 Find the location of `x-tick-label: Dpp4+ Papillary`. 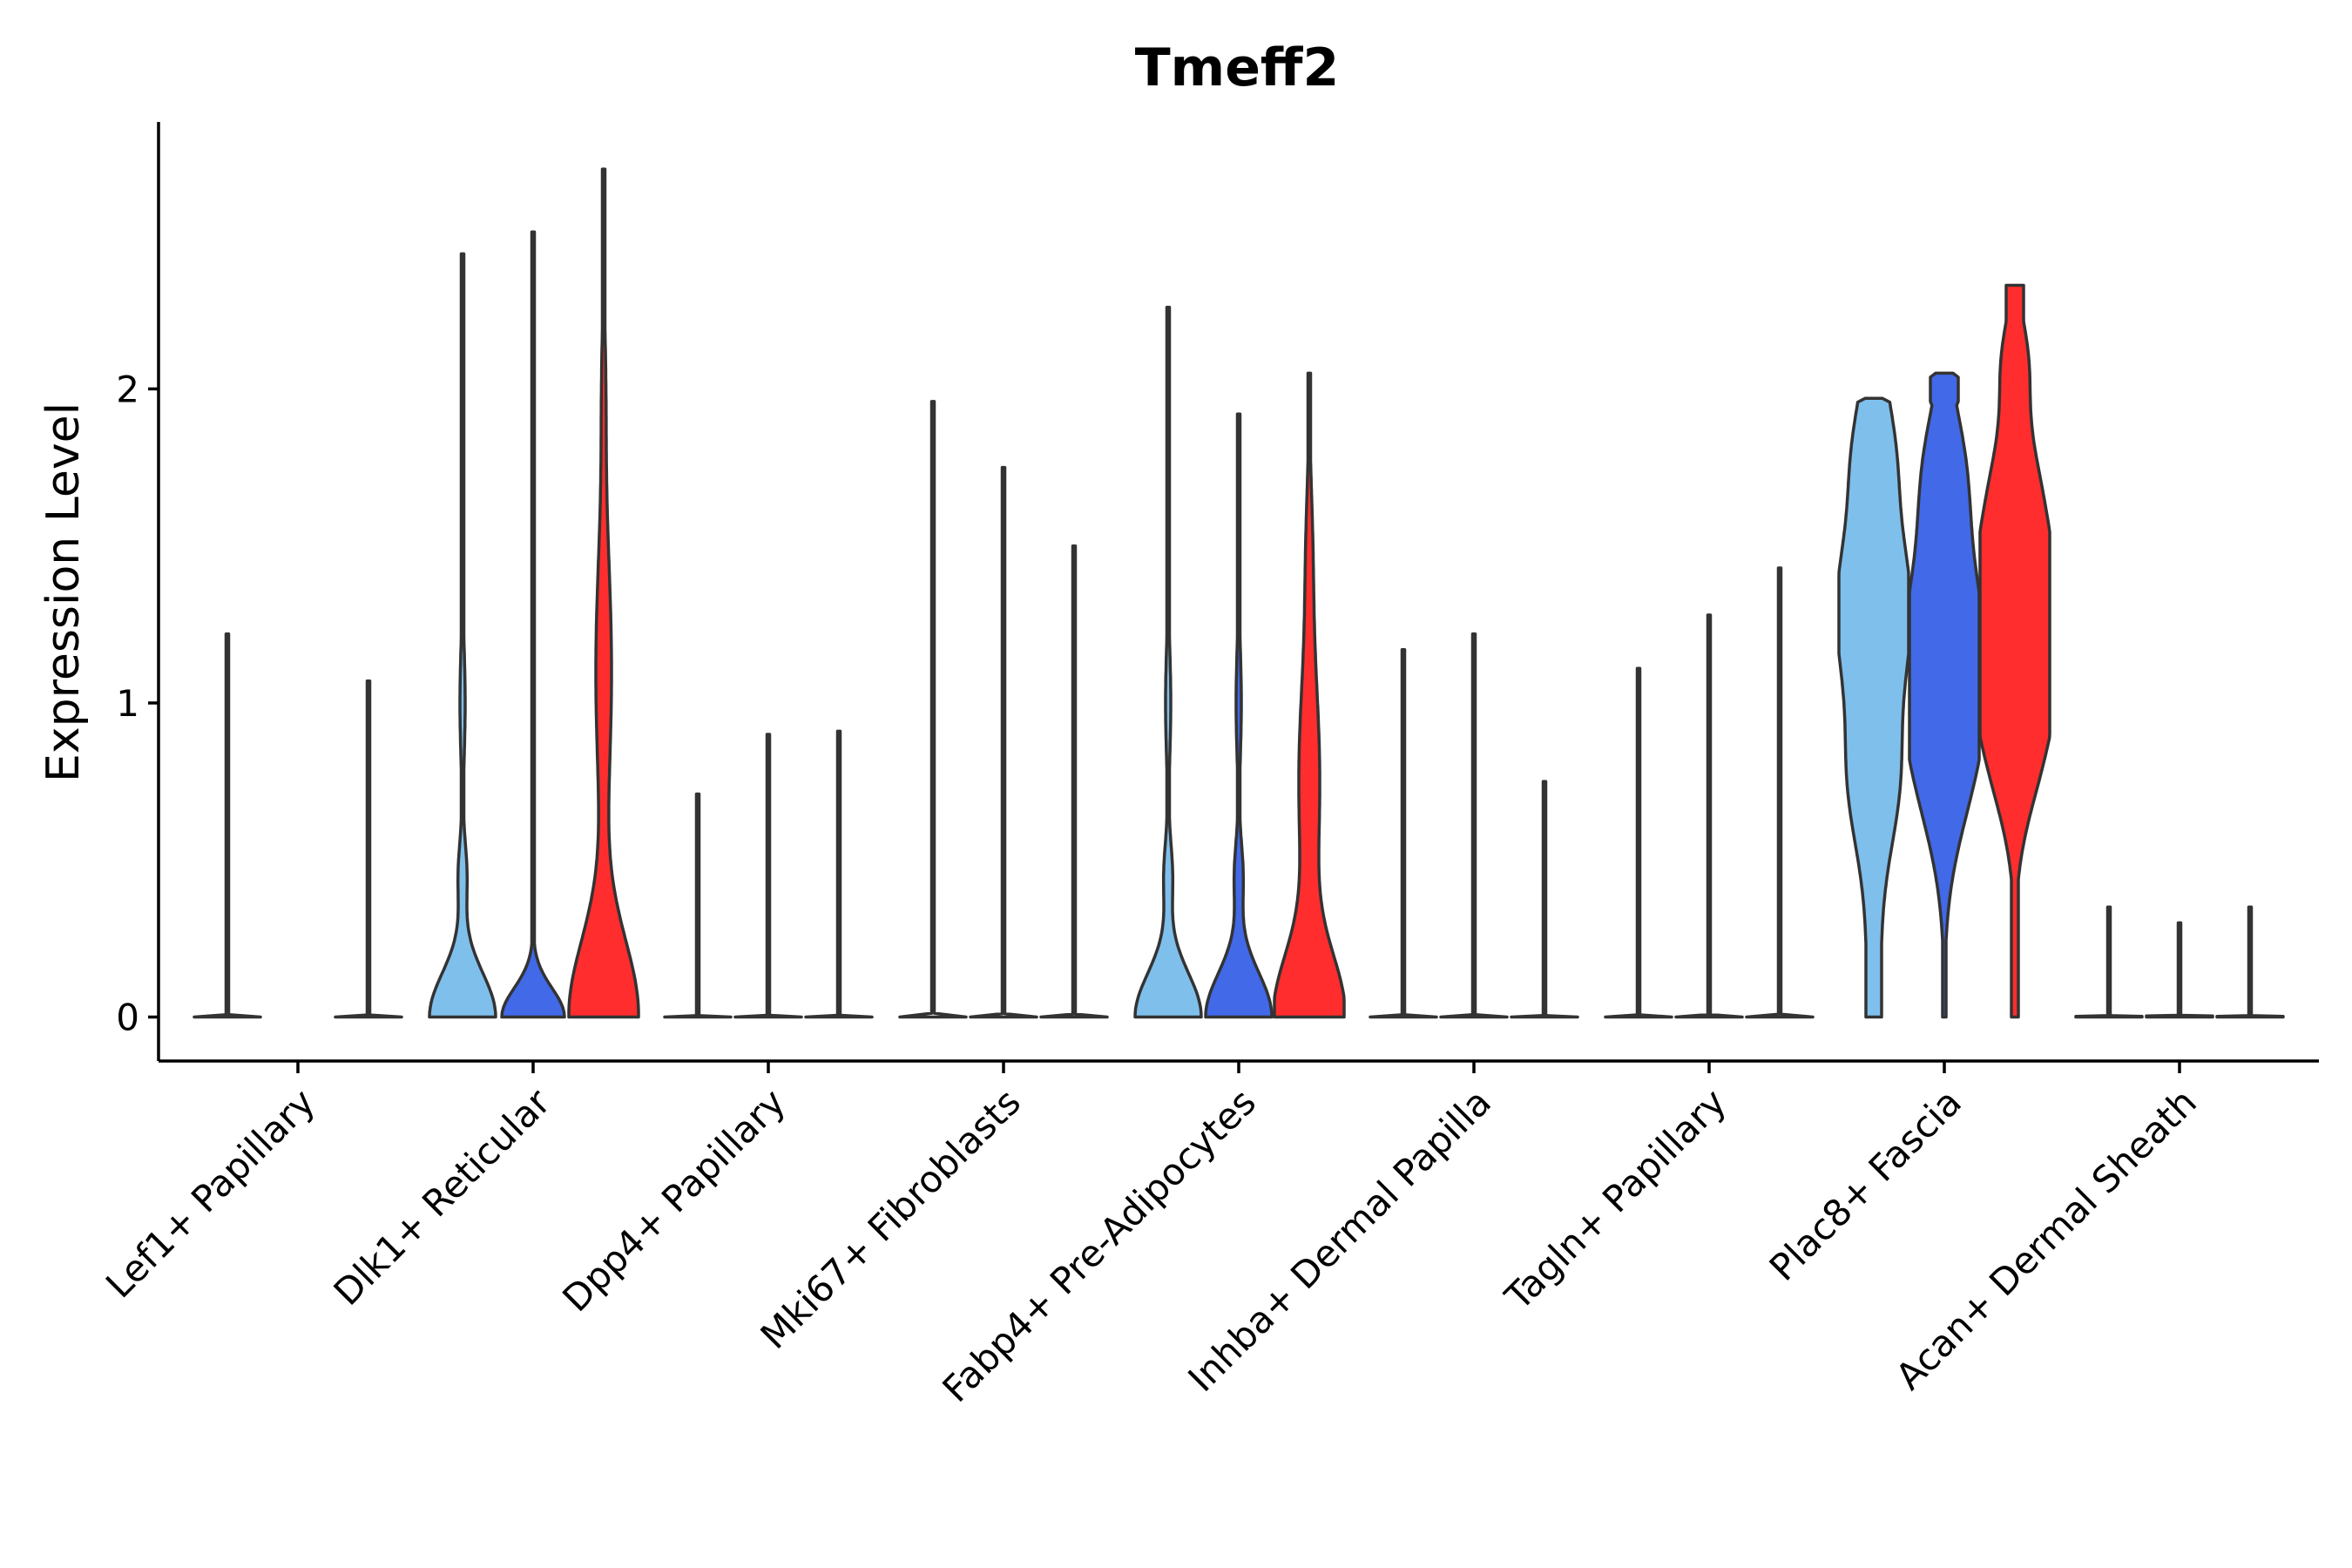

x-tick-label: Dpp4+ Papillary is located at coordinates (674, 1200).